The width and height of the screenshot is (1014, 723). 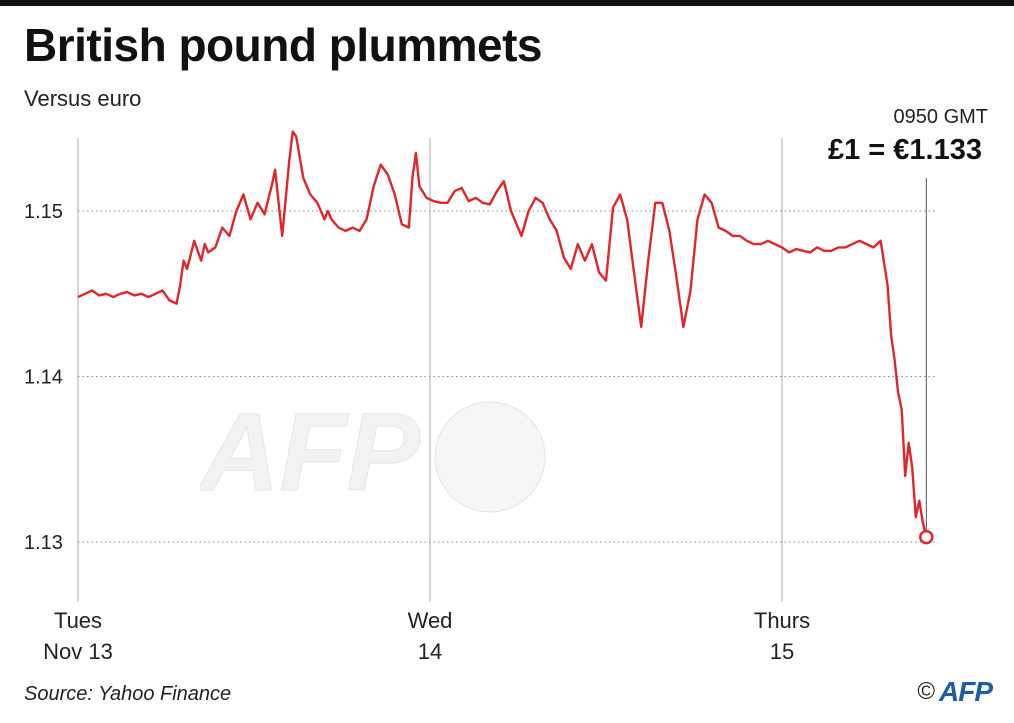 What do you see at coordinates (940, 117) in the screenshot?
I see `annotation-time: 0950 GMT` at bounding box center [940, 117].